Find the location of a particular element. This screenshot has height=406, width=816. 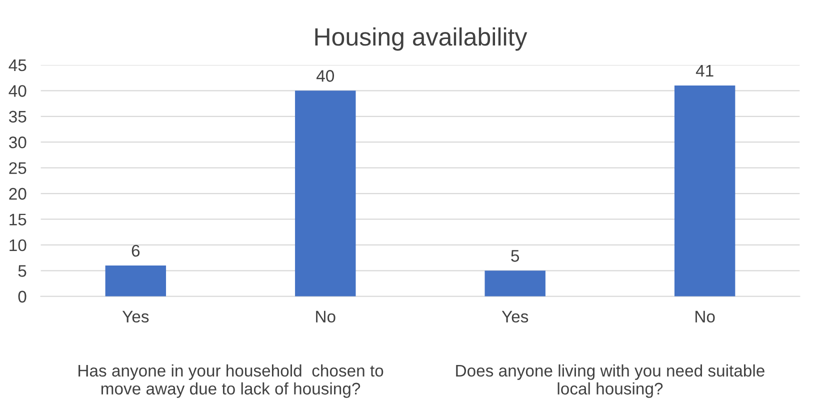

data-label: 41 is located at coordinates (705, 71).